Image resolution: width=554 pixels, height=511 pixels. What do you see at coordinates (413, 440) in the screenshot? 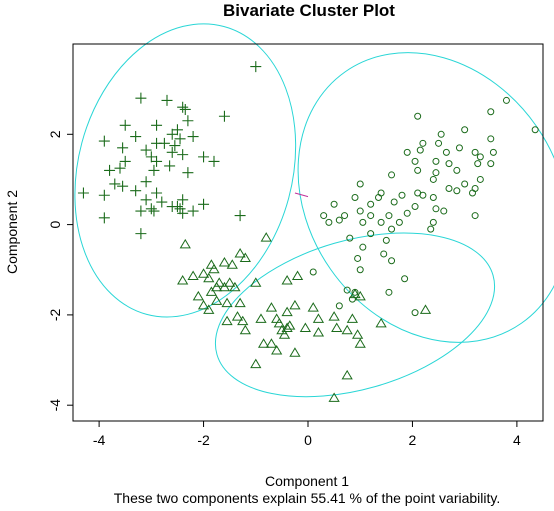
I see `x-tick-label: 2` at bounding box center [413, 440].